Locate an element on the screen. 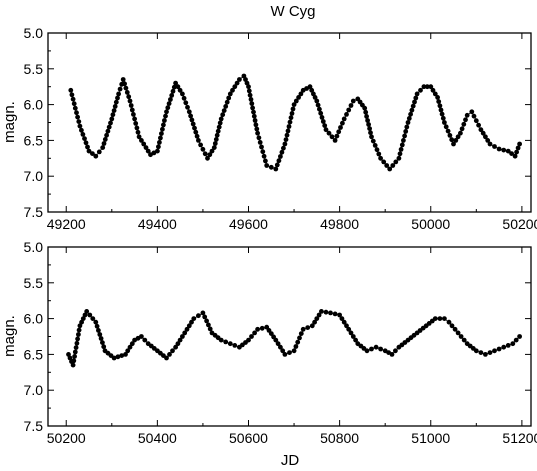 The image size is (537, 471). y-tick-label: 5.0 is located at coordinates (34, 247).